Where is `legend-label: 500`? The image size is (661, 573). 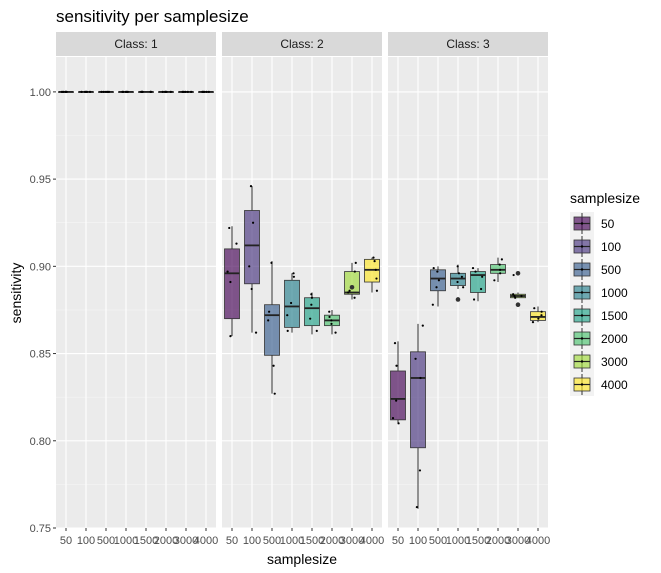 legend-label: 500 is located at coordinates (611, 270).